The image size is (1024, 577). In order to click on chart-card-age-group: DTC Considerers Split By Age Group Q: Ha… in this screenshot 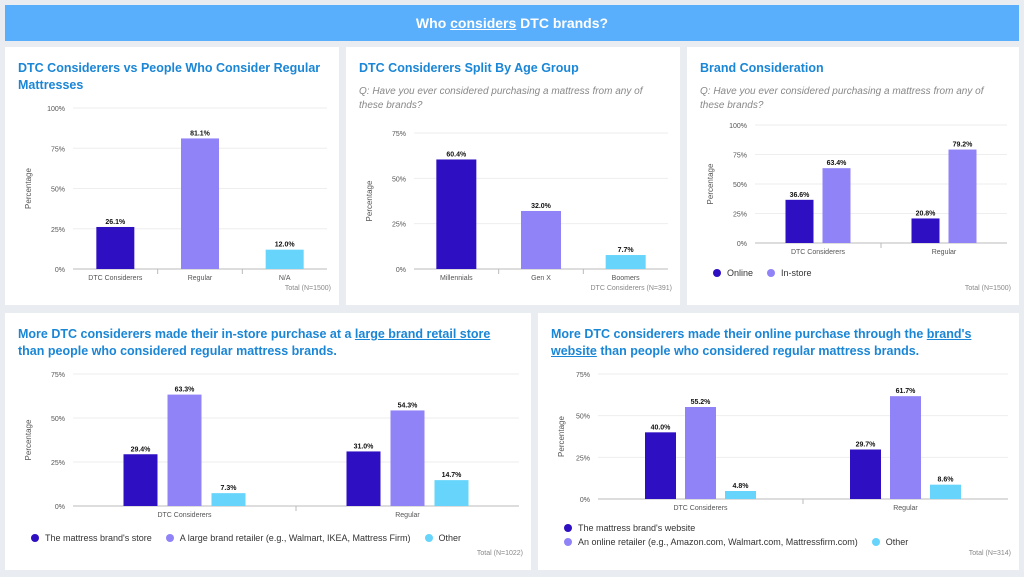, I will do `click(513, 176)`.